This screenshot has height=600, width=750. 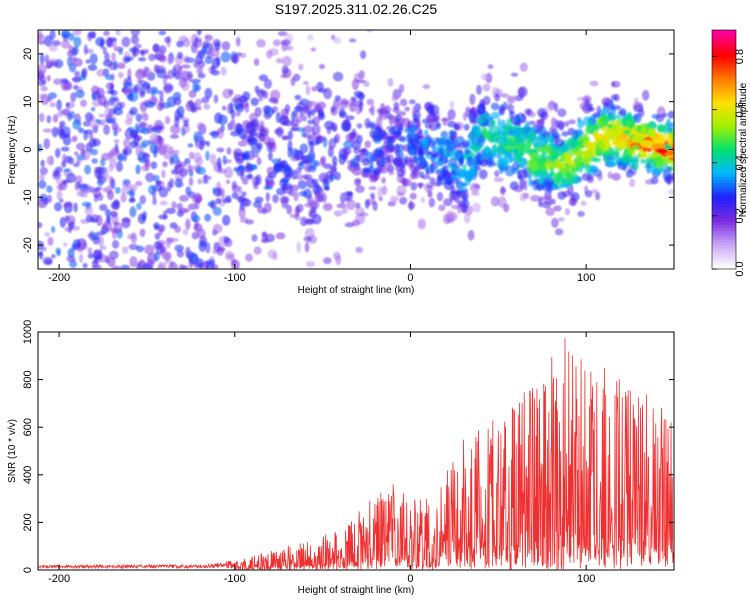 I want to click on colorbar-tick-label: 0.0, so click(x=740, y=268).